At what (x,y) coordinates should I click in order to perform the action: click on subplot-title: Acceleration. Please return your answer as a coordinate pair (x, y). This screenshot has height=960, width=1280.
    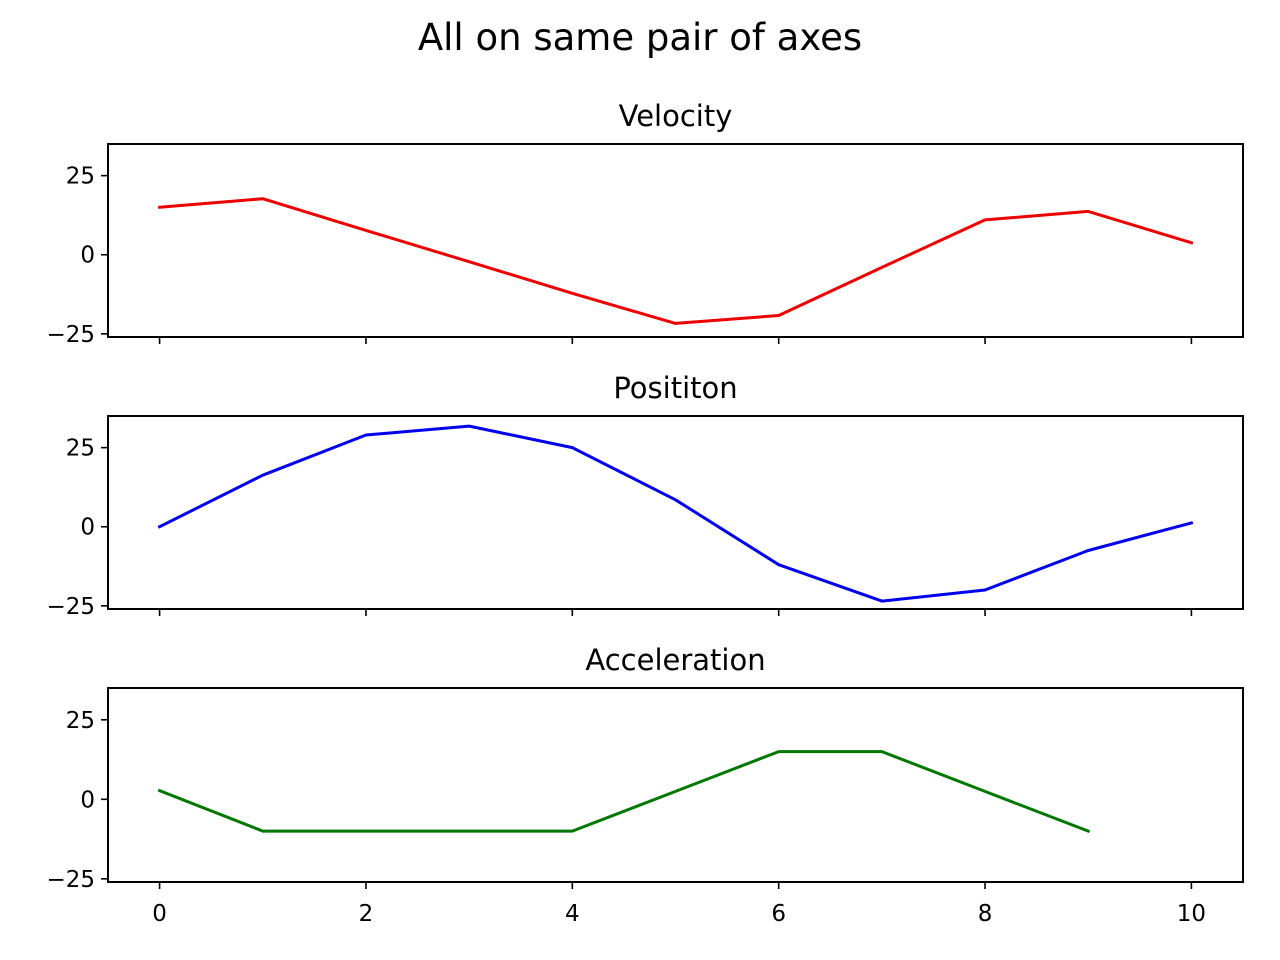
    Looking at the image, I should click on (675, 660).